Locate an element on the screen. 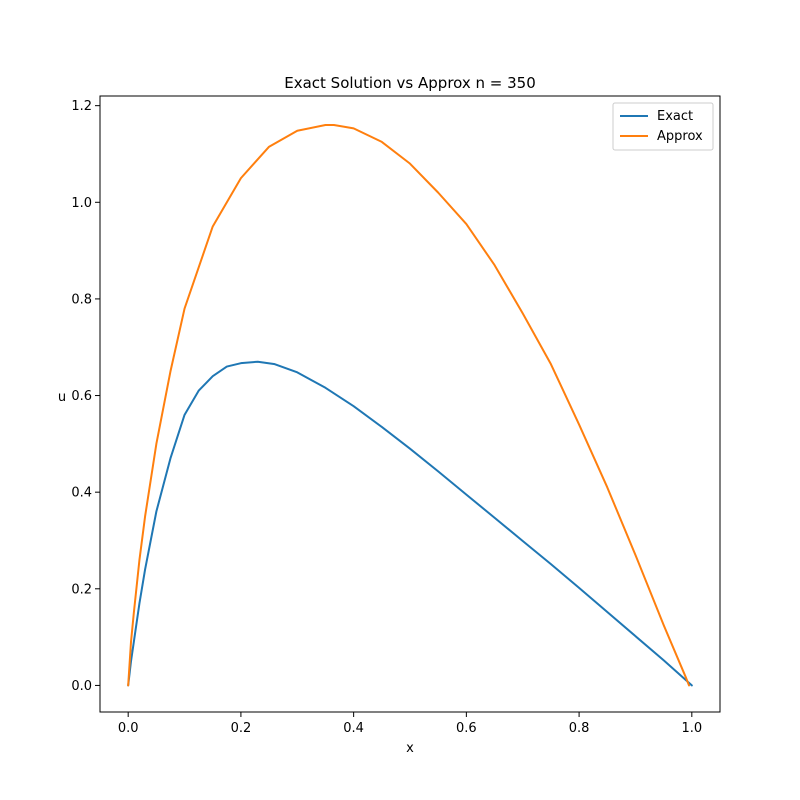 Image resolution: width=800 pixels, height=800 pixels. y-tick-label: 0.2 is located at coordinates (81, 589).